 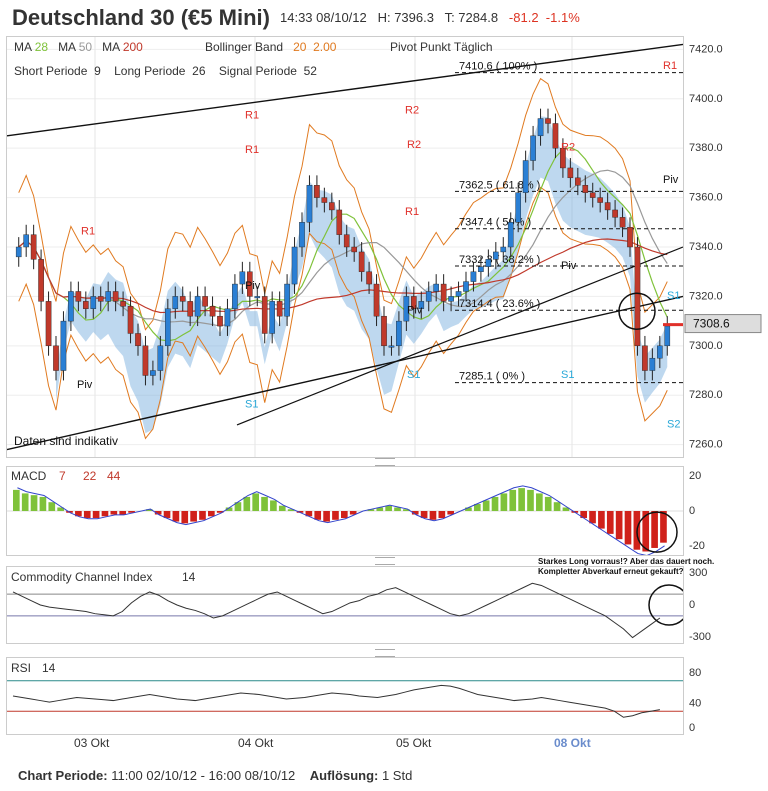 I want to click on ma28-value: 28, so click(x=41, y=47).